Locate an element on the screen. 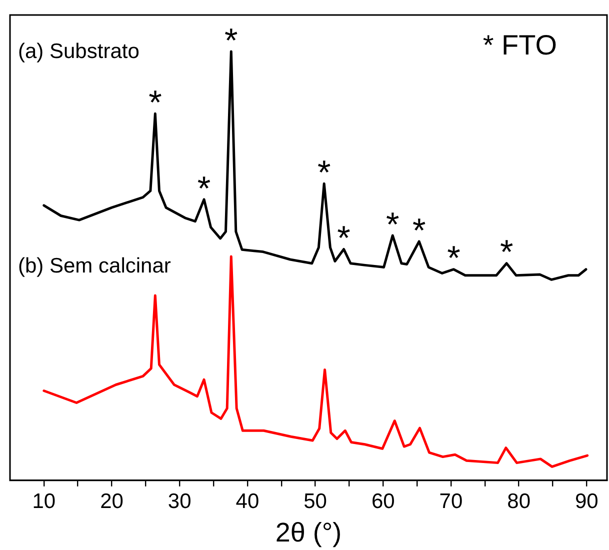 The height and width of the screenshot is (550, 609). series-label: (b) Sem calcinar is located at coordinates (94, 266).